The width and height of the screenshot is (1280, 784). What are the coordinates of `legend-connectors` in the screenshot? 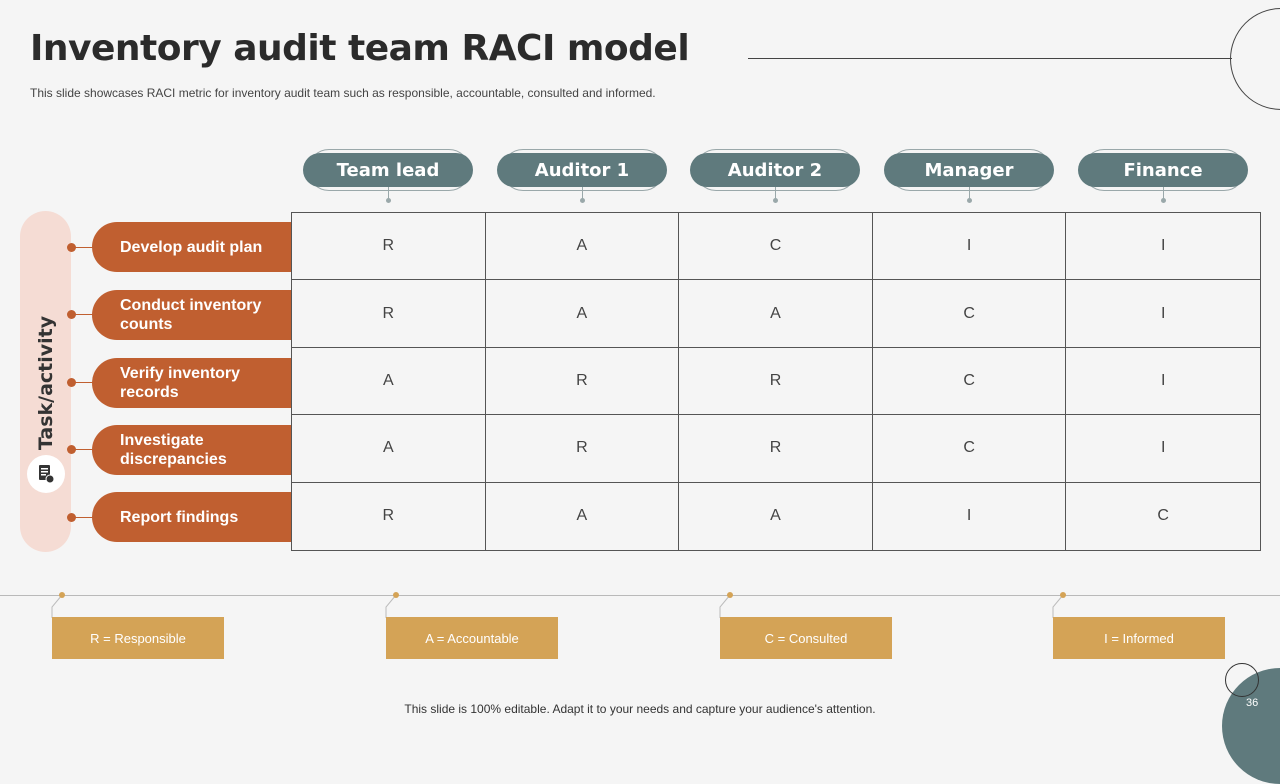 It's located at (557, 606).